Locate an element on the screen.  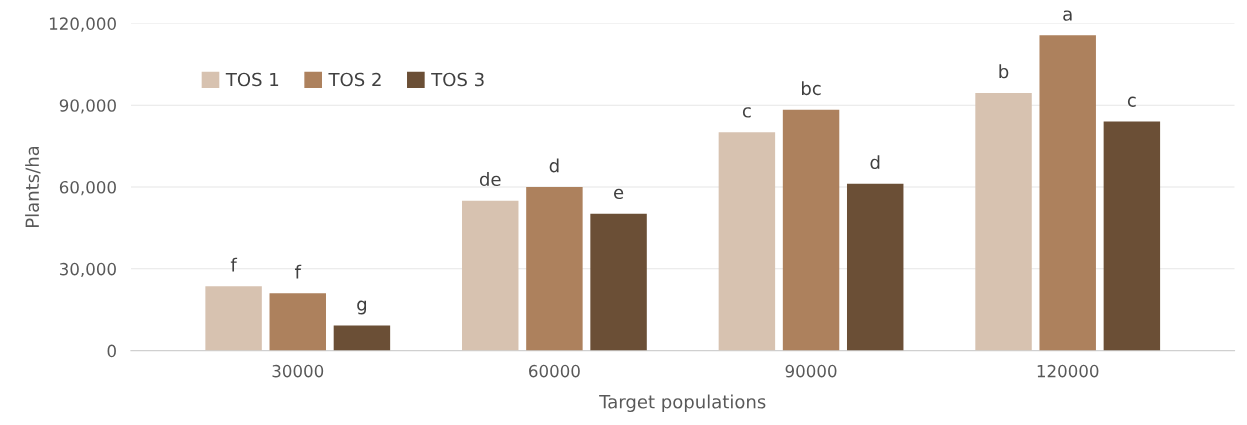
data-label: bc is located at coordinates (811, 88).